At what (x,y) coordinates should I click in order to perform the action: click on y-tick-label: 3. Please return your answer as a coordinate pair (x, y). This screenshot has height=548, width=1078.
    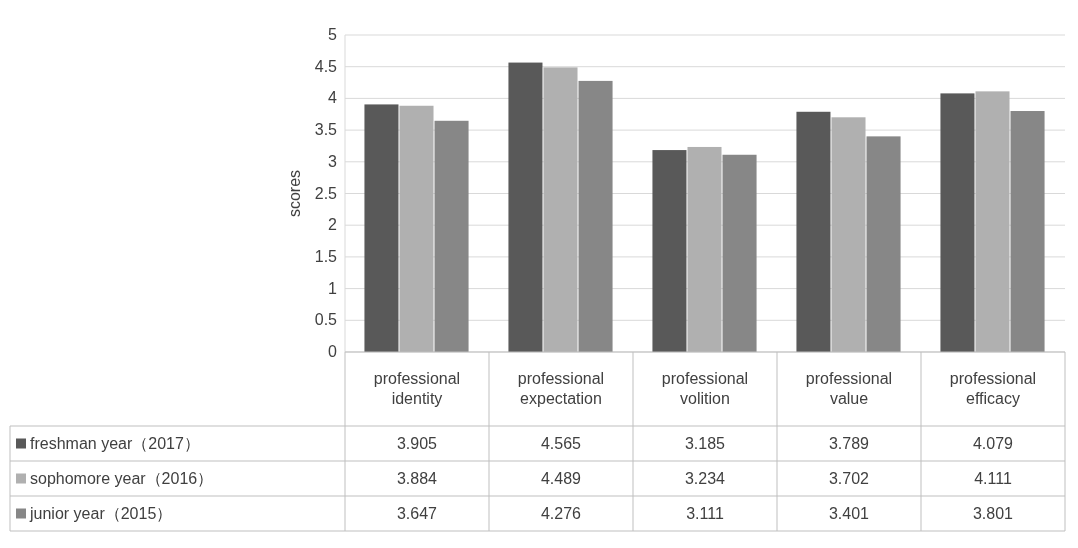
    Looking at the image, I should click on (333, 161).